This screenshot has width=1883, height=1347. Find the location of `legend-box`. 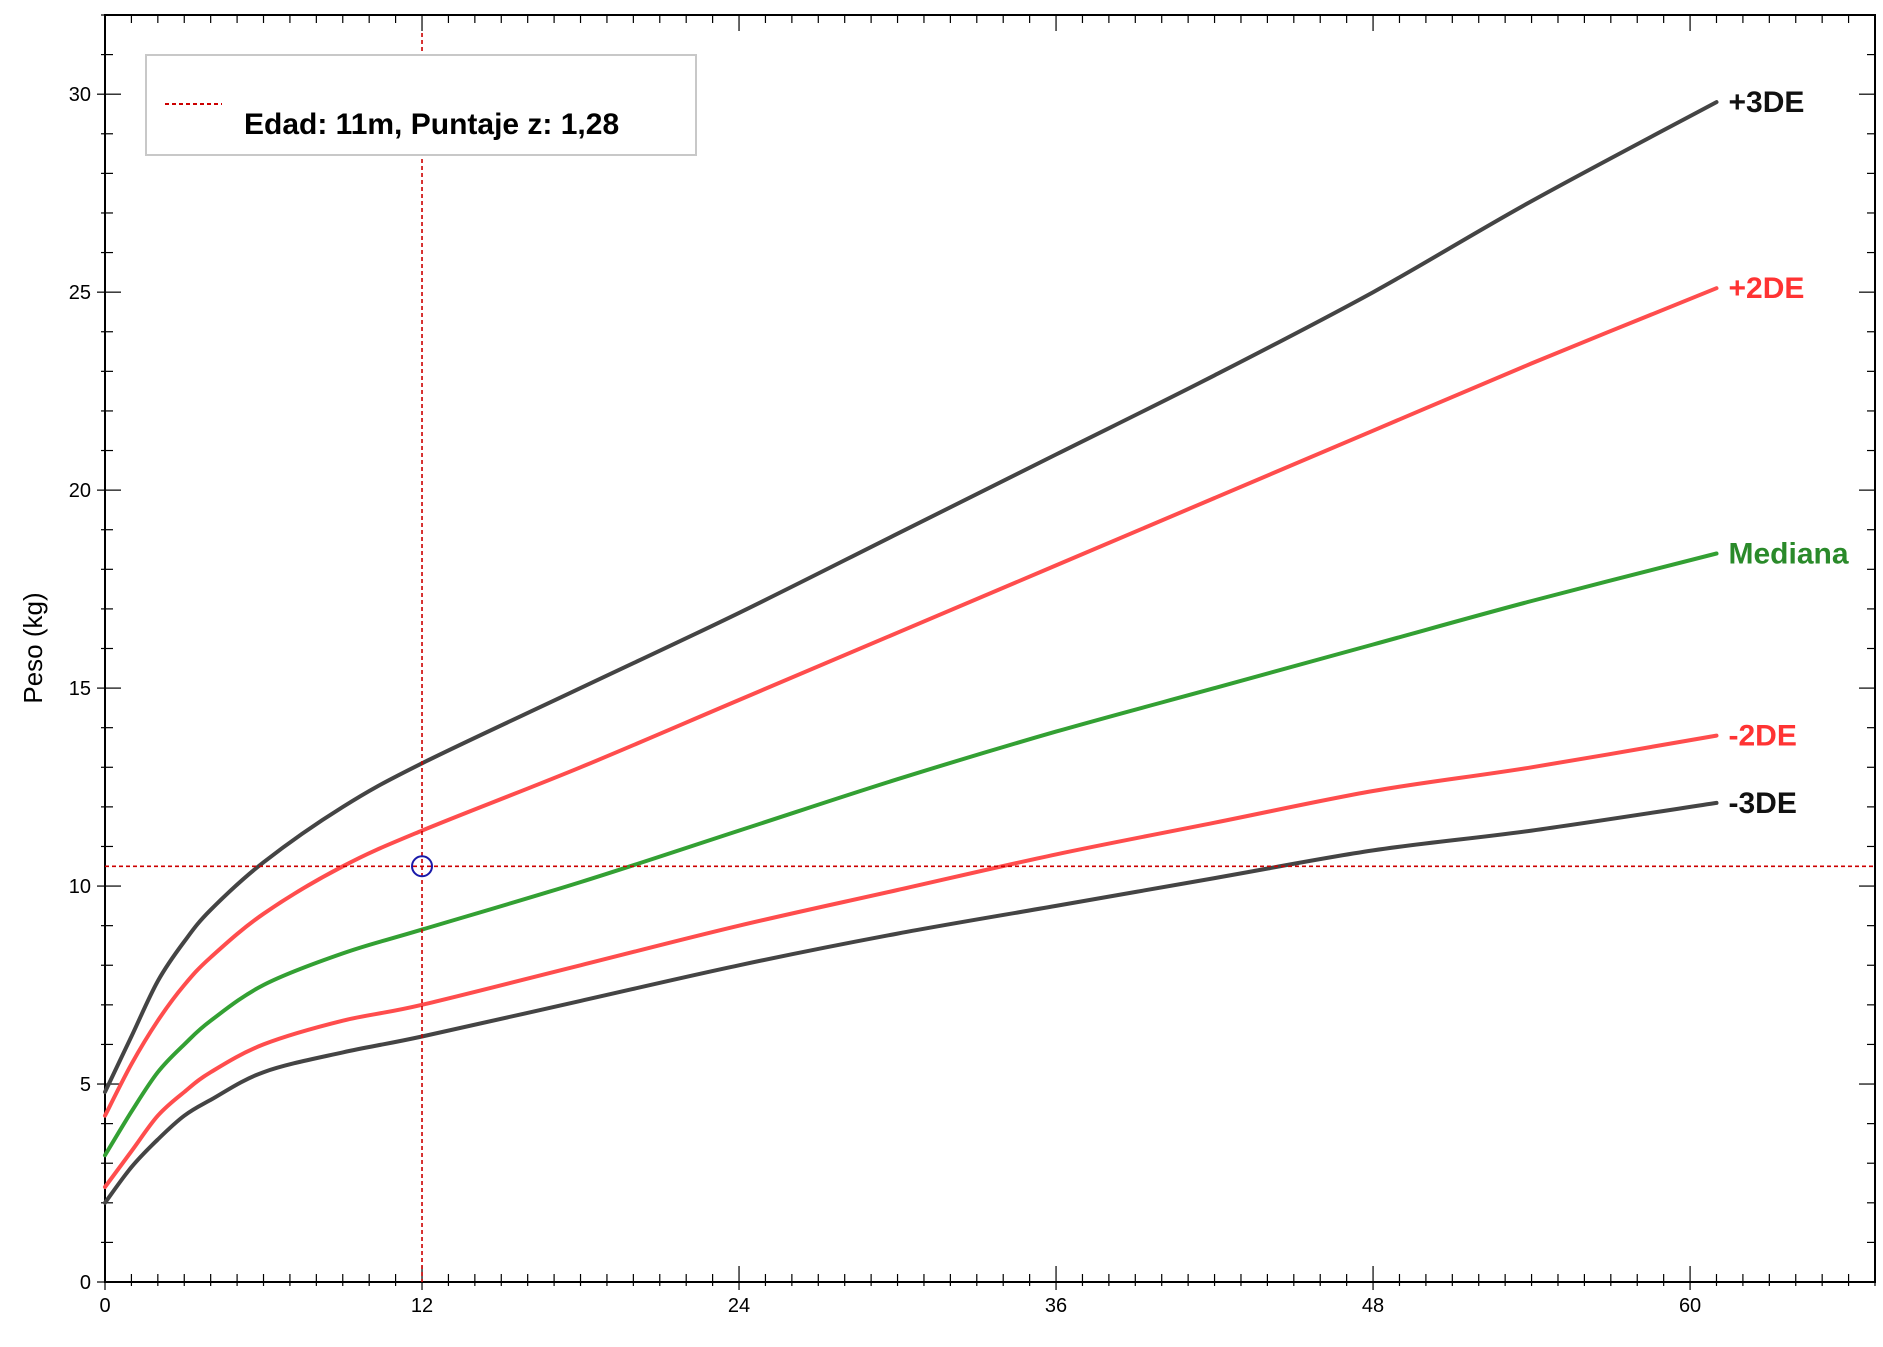

legend-box is located at coordinates (421, 105).